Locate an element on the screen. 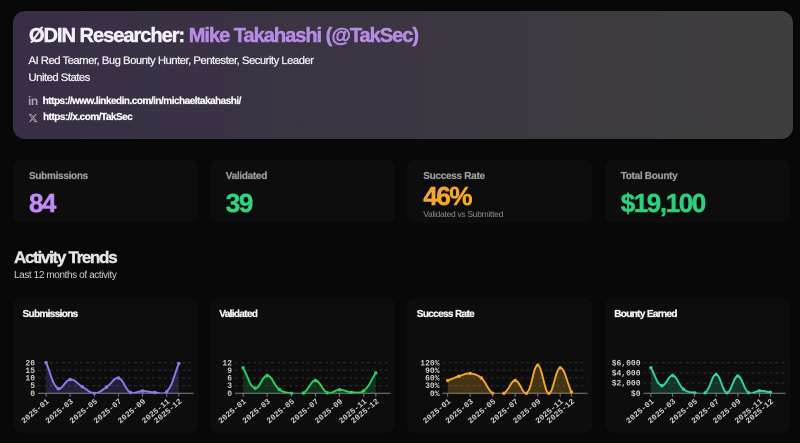 This screenshot has width=800, height=443. svg-text: $6,000 is located at coordinates (625, 363).